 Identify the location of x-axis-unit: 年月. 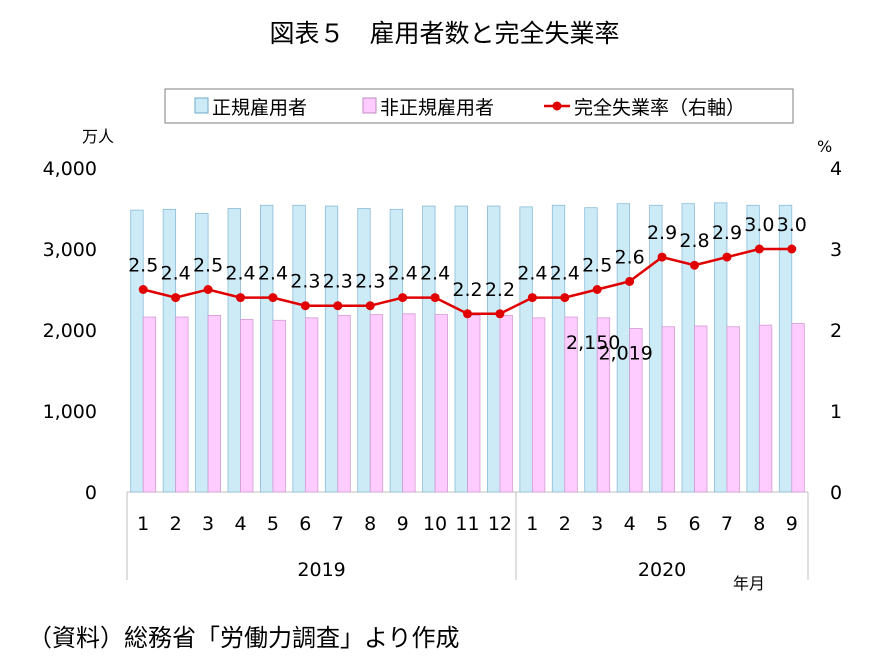
(749, 583).